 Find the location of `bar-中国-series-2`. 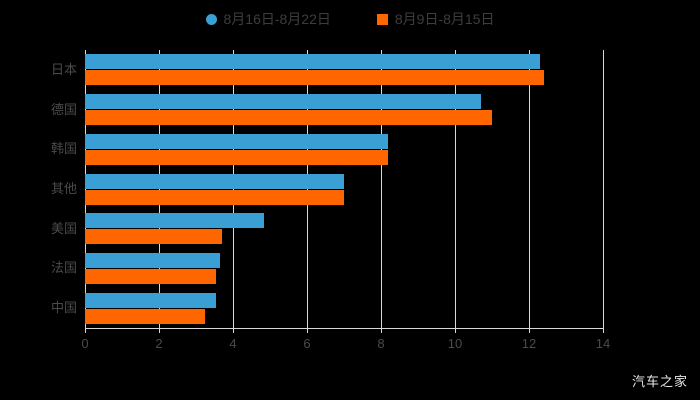

bar-中国-series-2 is located at coordinates (145, 316).